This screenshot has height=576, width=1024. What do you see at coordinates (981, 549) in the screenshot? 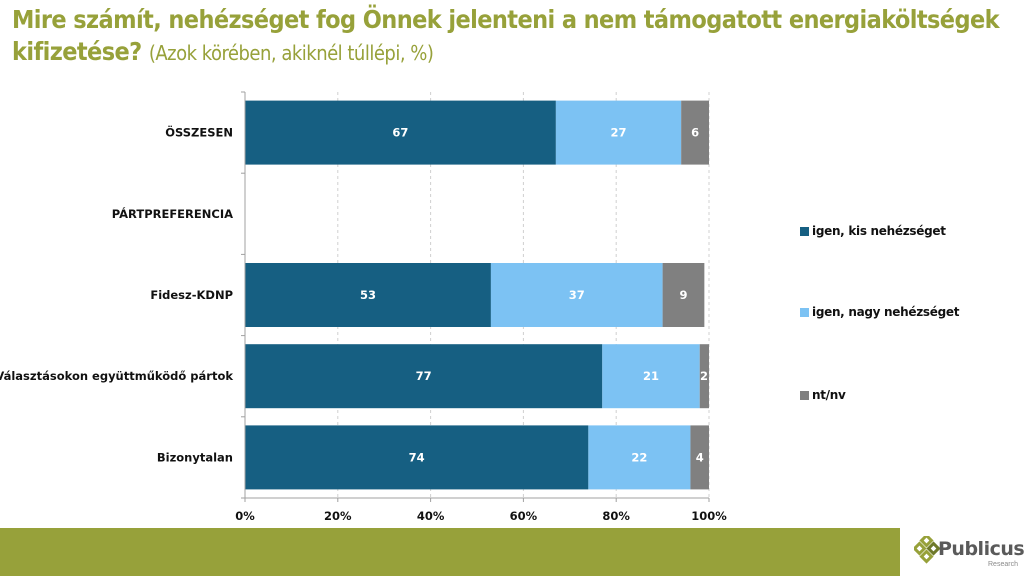
I see `logo-text: Publicus` at bounding box center [981, 549].